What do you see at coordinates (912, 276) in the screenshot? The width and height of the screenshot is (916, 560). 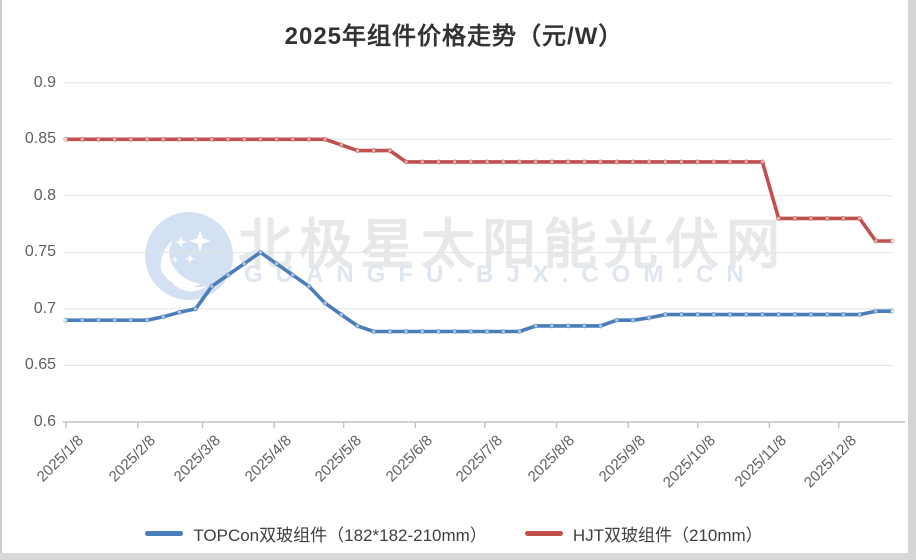 I see `scrollbar-track` at bounding box center [912, 276].